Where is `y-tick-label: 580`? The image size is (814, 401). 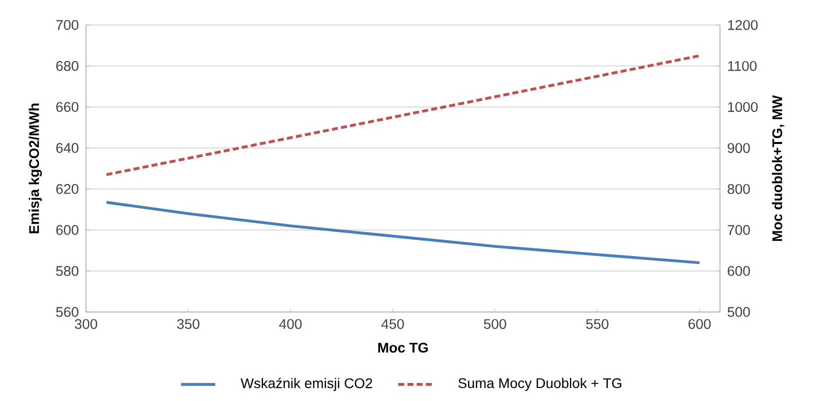
y-tick-label: 580 is located at coordinates (67, 271).